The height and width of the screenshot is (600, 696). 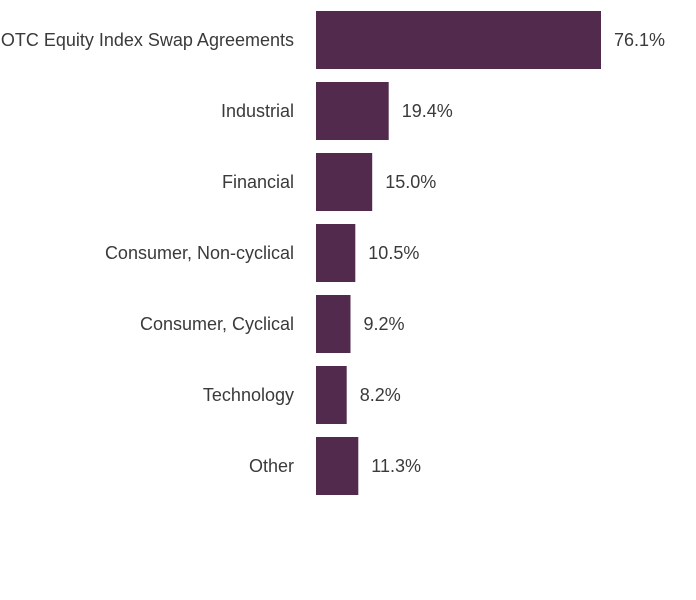 What do you see at coordinates (410, 182) in the screenshot?
I see `value-label-2: 15.0%` at bounding box center [410, 182].